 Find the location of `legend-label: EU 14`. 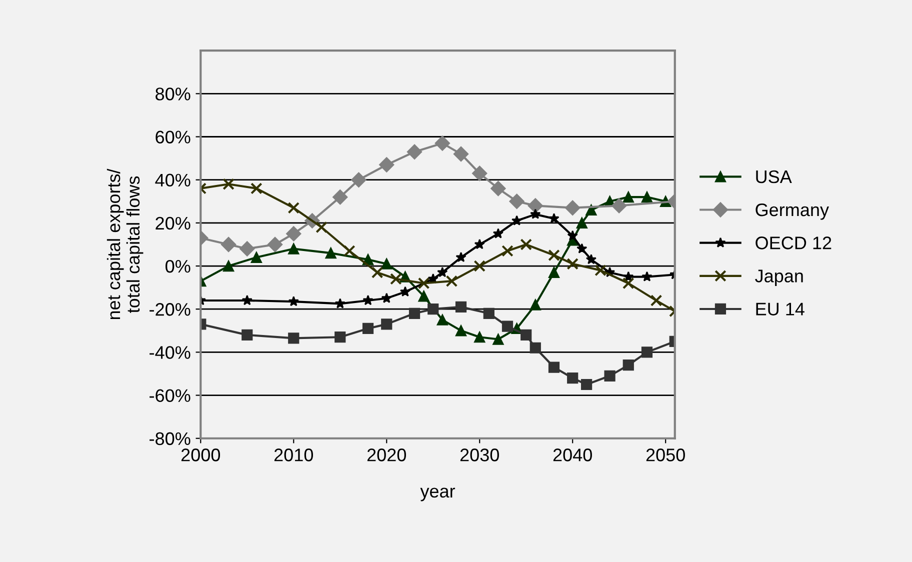

legend-label: EU 14 is located at coordinates (780, 309).